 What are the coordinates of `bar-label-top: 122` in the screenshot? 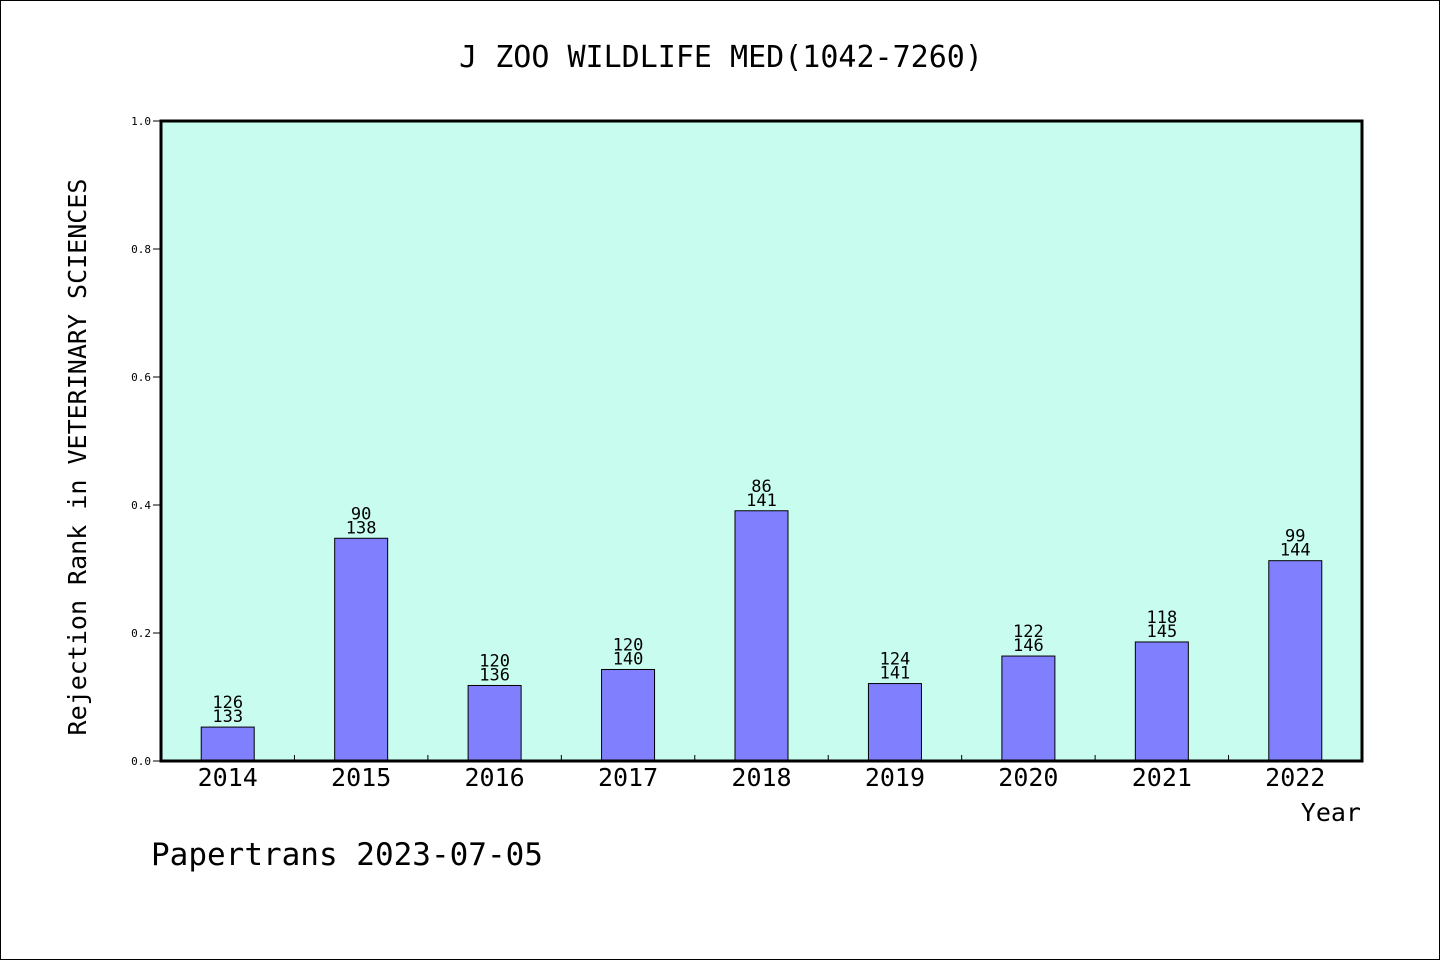 It's located at (1028, 632).